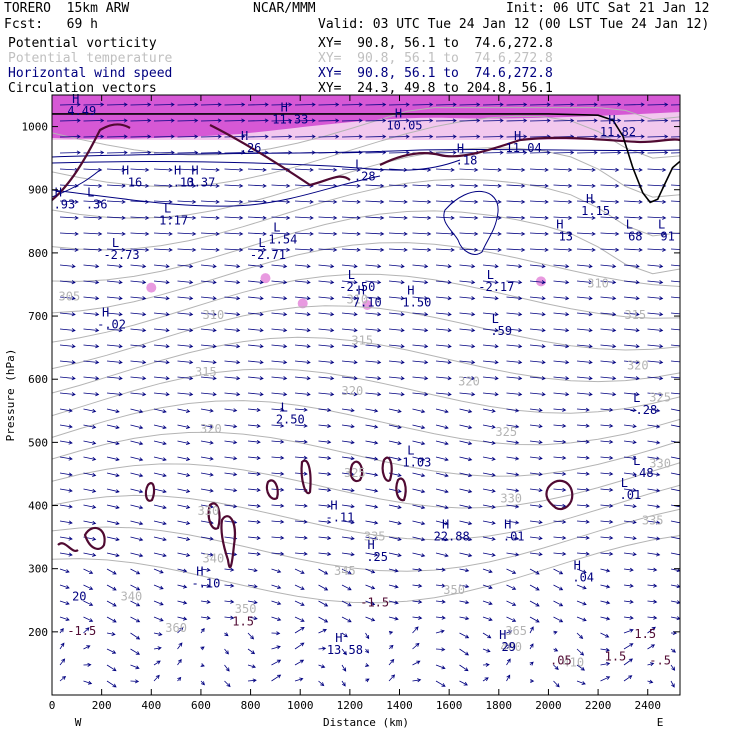  I want to click on extremum-value: 29, so click(509, 647).